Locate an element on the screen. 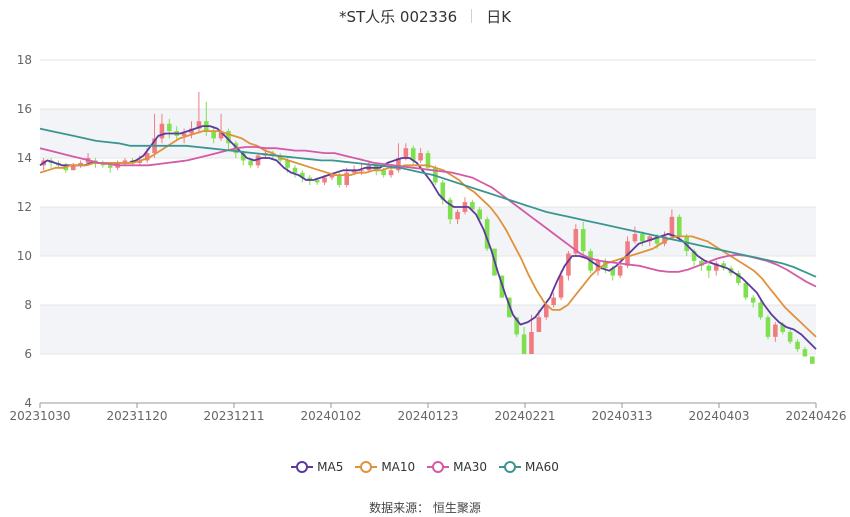 The image size is (850, 517). legend-label: MA10 is located at coordinates (398, 466).